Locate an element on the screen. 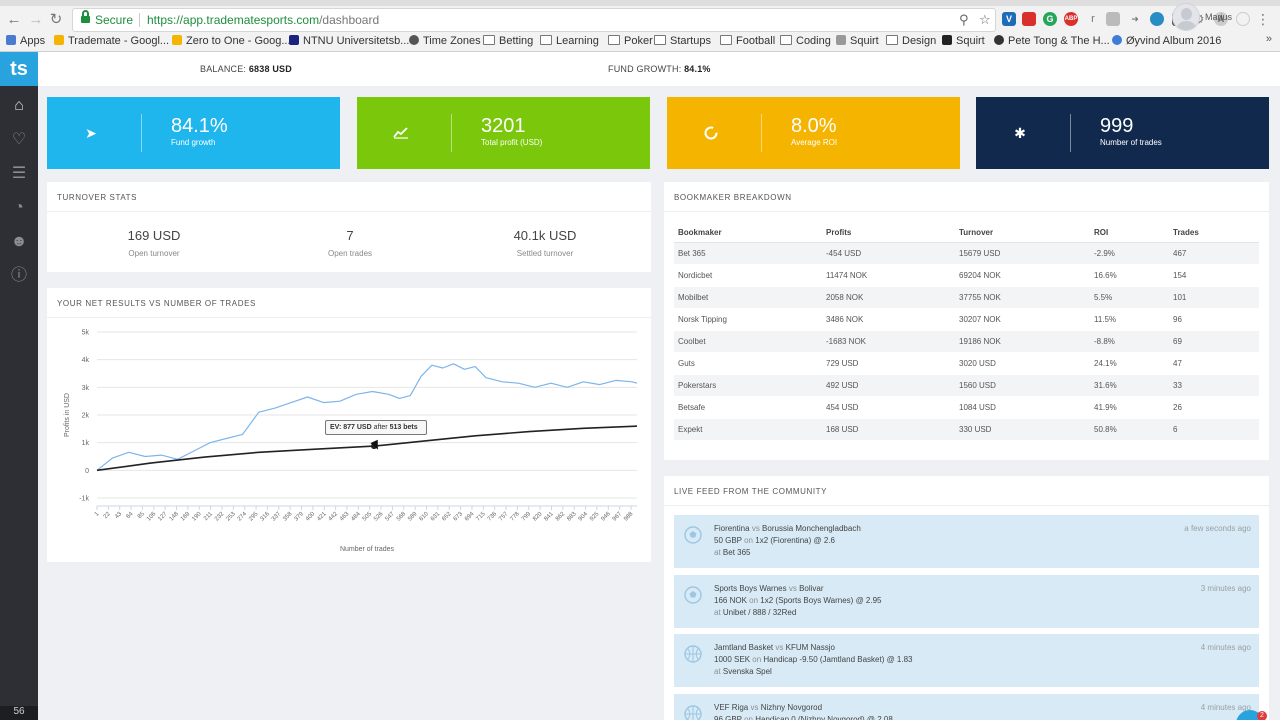 The image size is (1280, 720). on-label: on is located at coordinates (757, 659).